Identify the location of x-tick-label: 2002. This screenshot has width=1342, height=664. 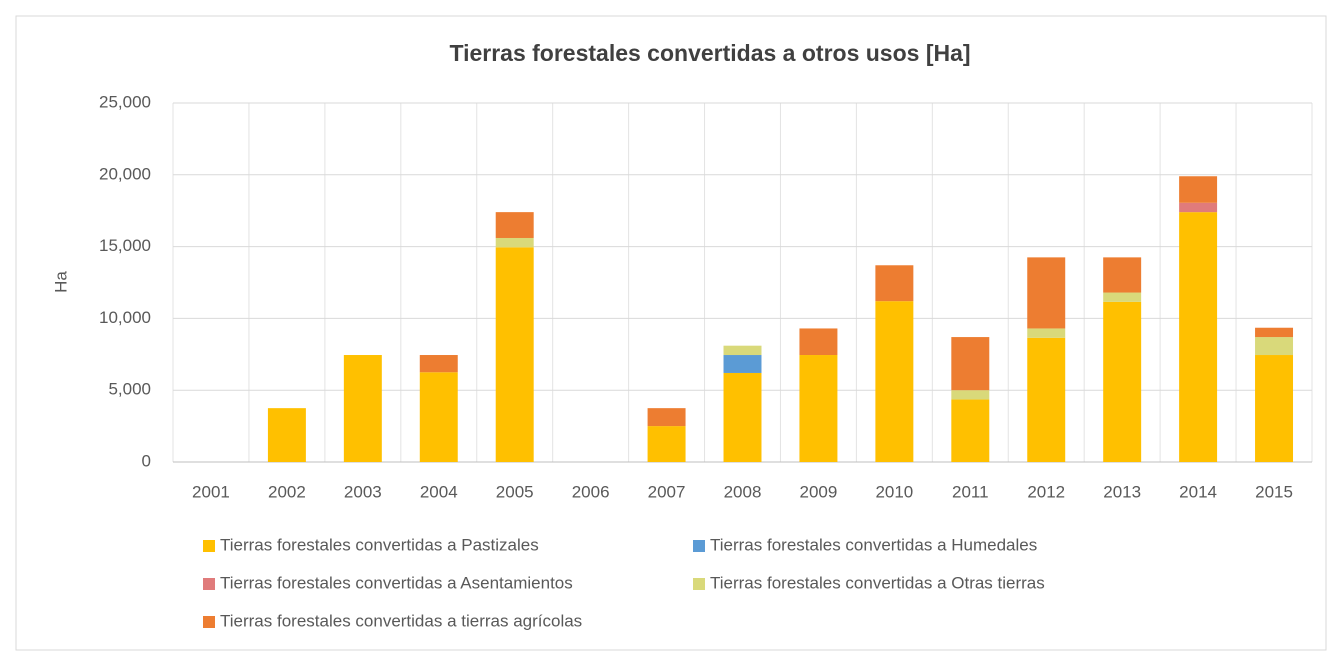
(287, 491).